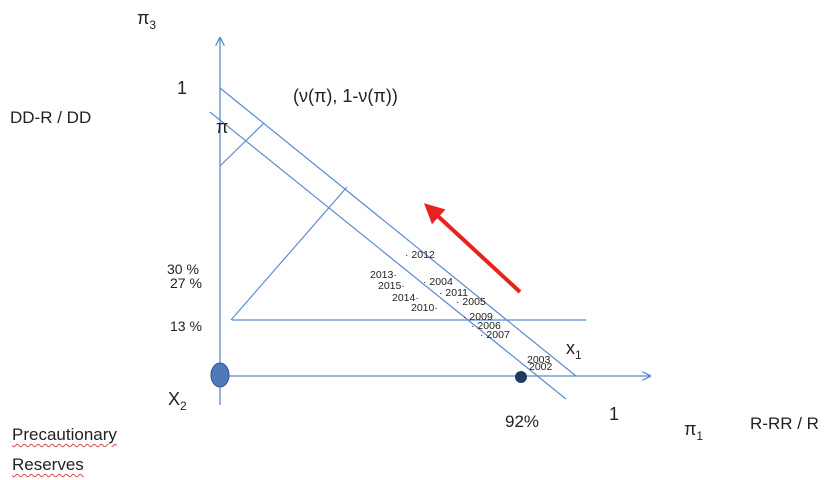 This screenshot has height=480, width=836. Describe the element at coordinates (784, 423) in the screenshot. I see `rr-ratio-label: R-RR / R` at that location.